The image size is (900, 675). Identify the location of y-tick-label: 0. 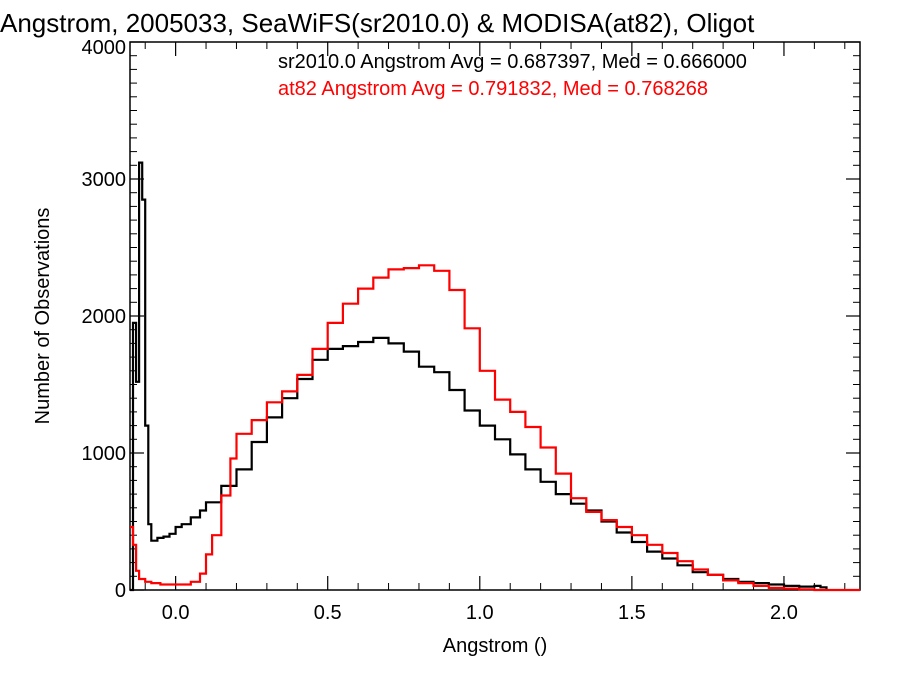
(120, 591).